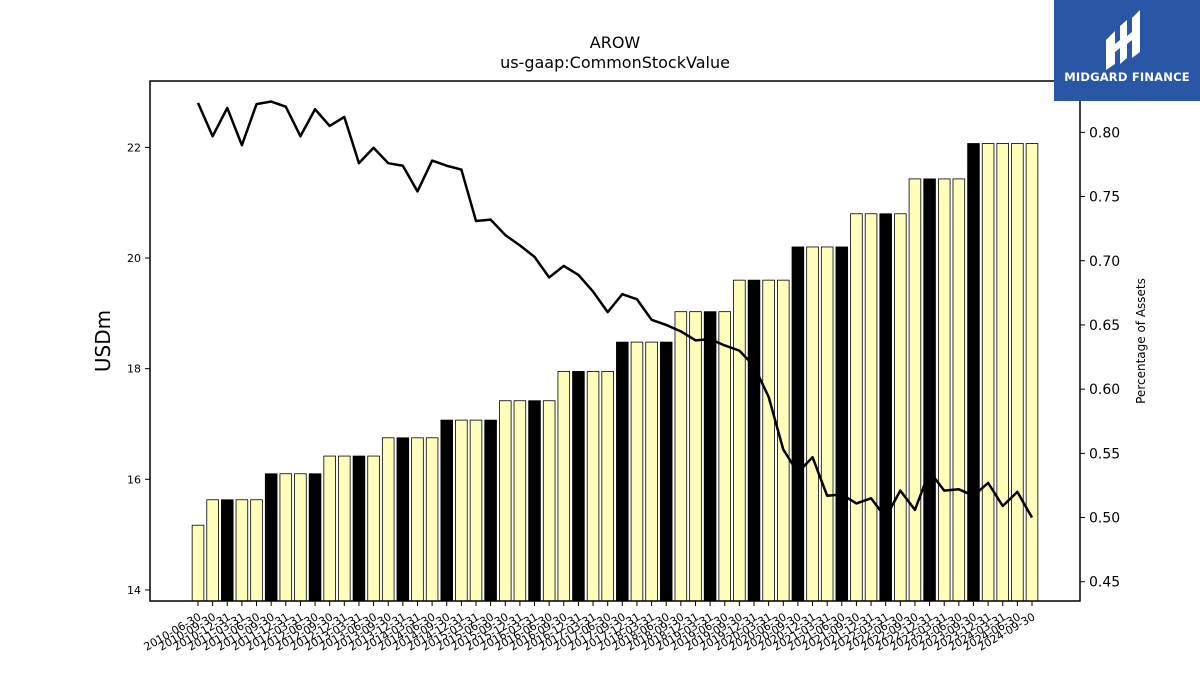 The image size is (1200, 675). I want to click on y-tick-label: 22, so click(134, 147).